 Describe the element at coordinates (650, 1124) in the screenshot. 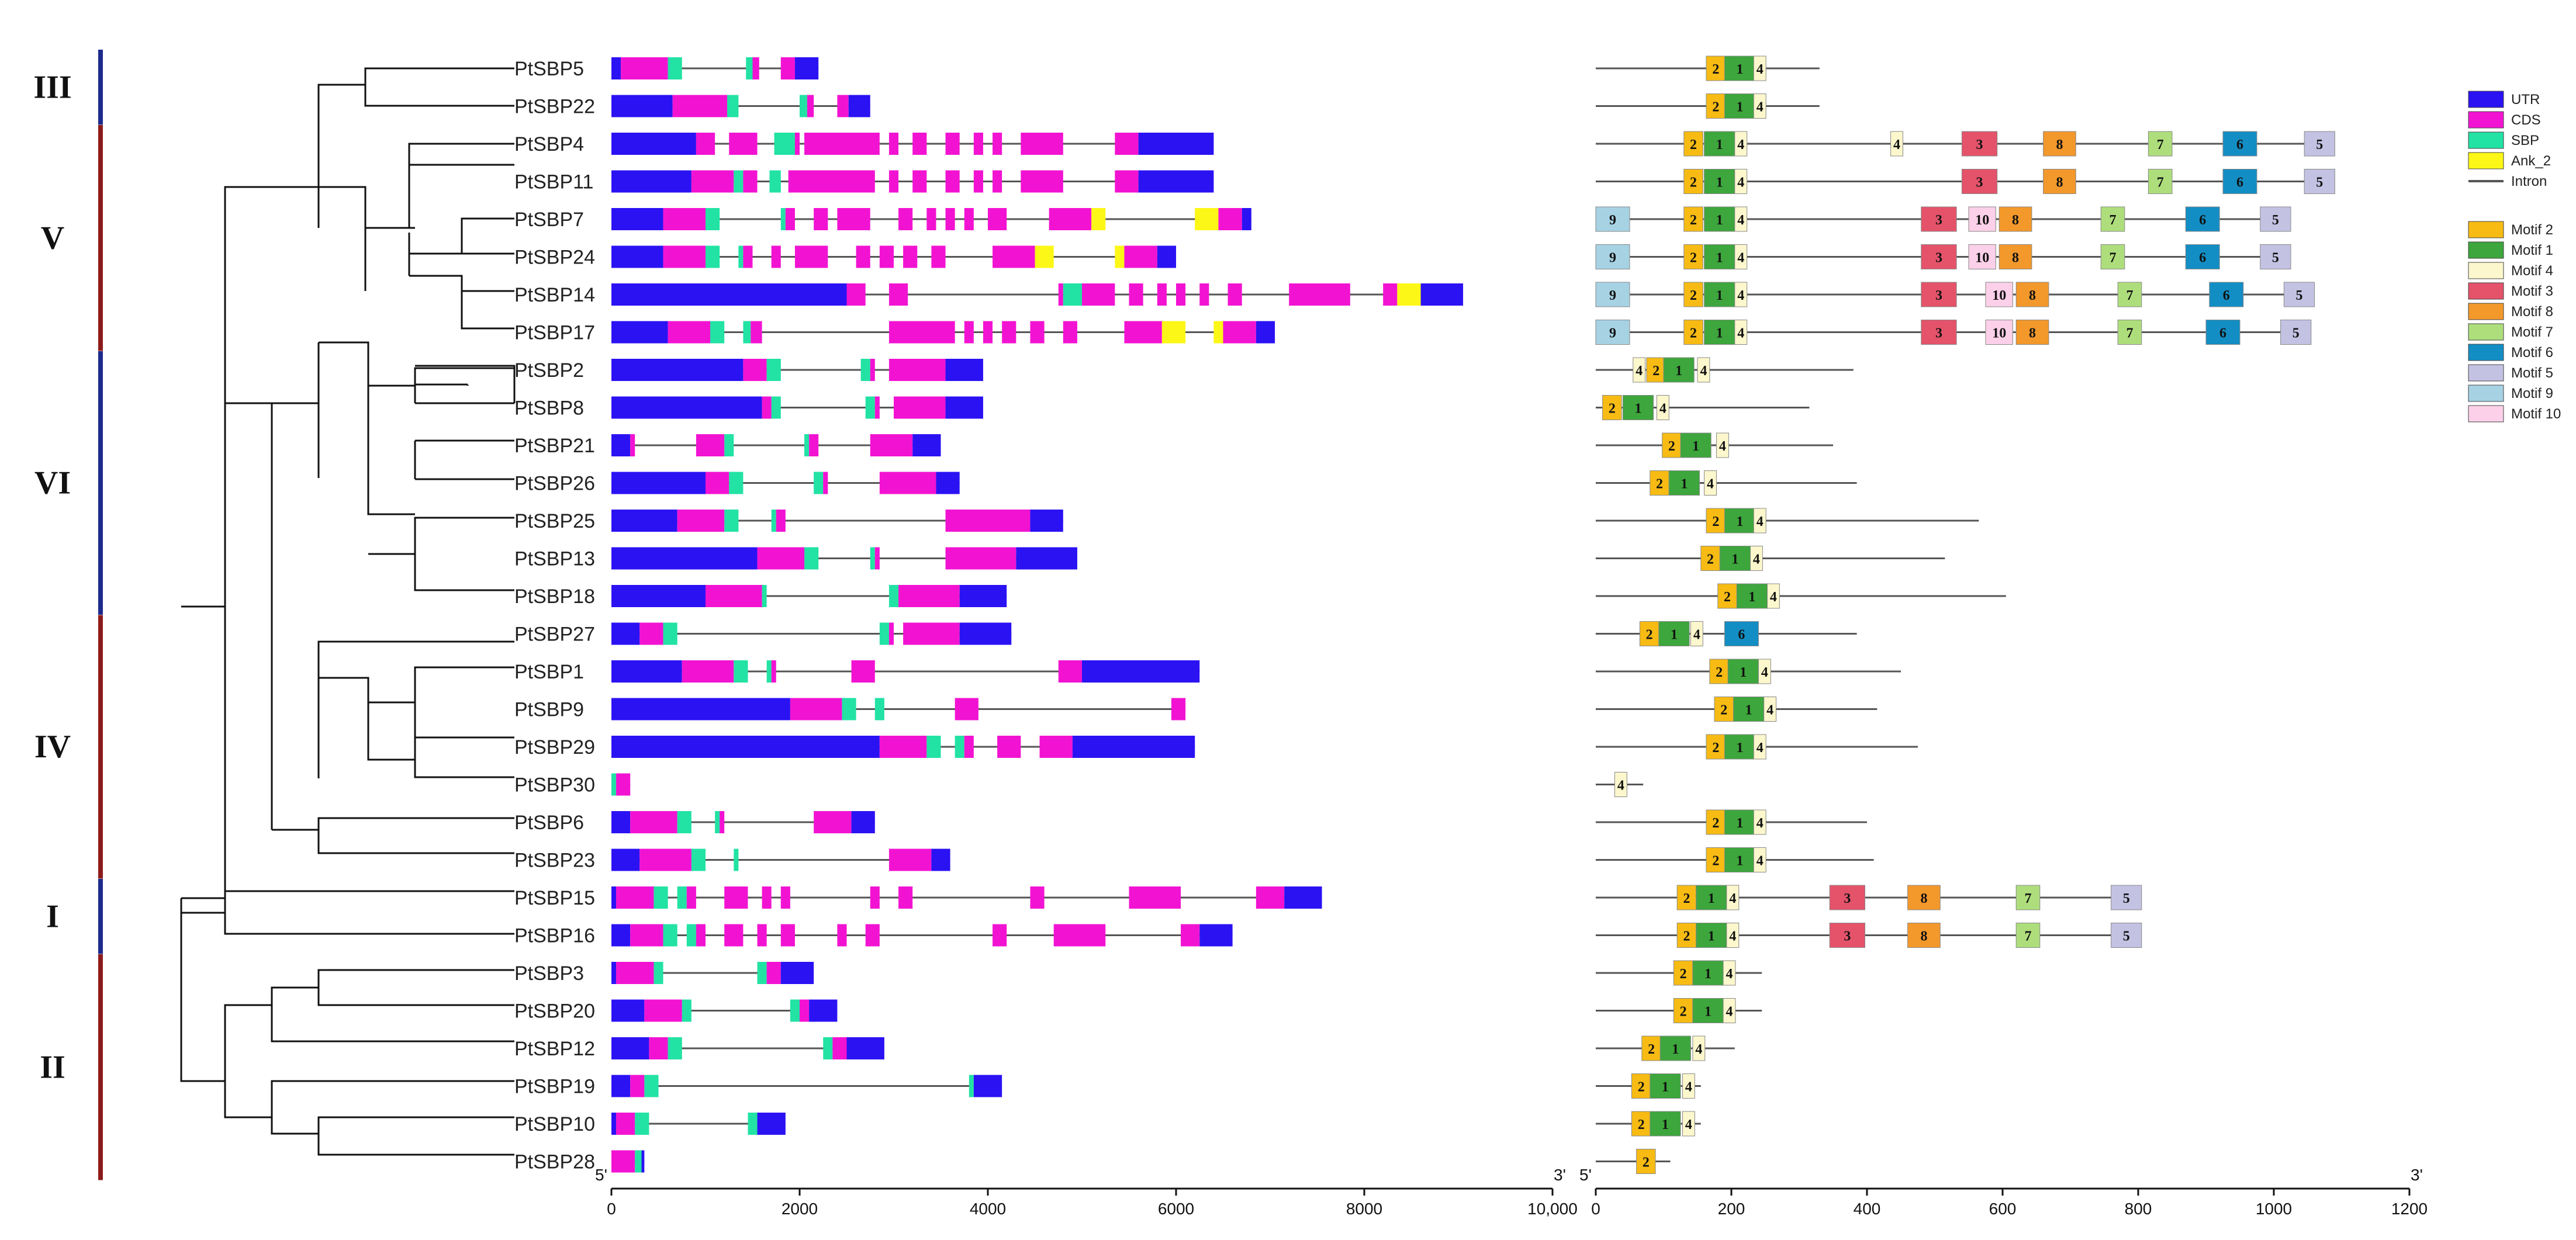

I see `gene-row: PtSBP10` at that location.